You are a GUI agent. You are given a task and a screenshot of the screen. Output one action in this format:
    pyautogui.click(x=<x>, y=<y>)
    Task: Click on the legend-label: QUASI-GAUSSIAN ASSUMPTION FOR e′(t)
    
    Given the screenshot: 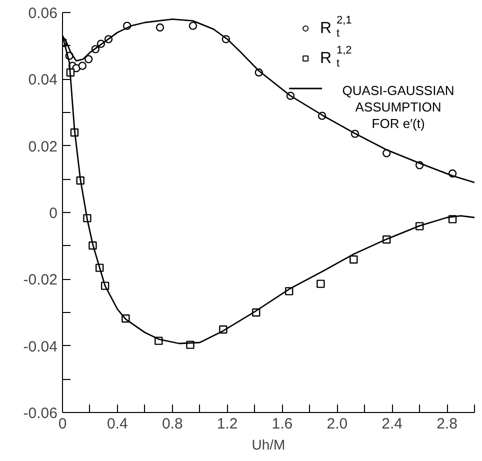 What is the action you would take?
    pyautogui.click(x=398, y=106)
    